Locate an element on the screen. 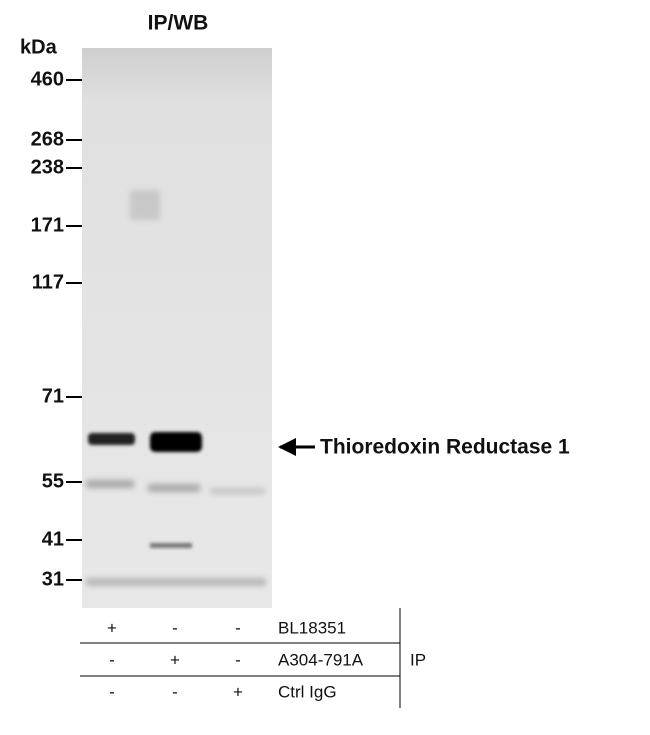 The height and width of the screenshot is (735, 650). marker-label: 41 is located at coordinates (53, 539).